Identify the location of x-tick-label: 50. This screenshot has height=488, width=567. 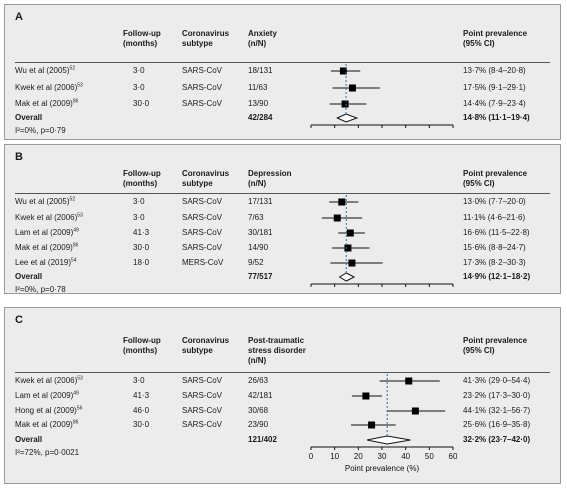
(429, 456).